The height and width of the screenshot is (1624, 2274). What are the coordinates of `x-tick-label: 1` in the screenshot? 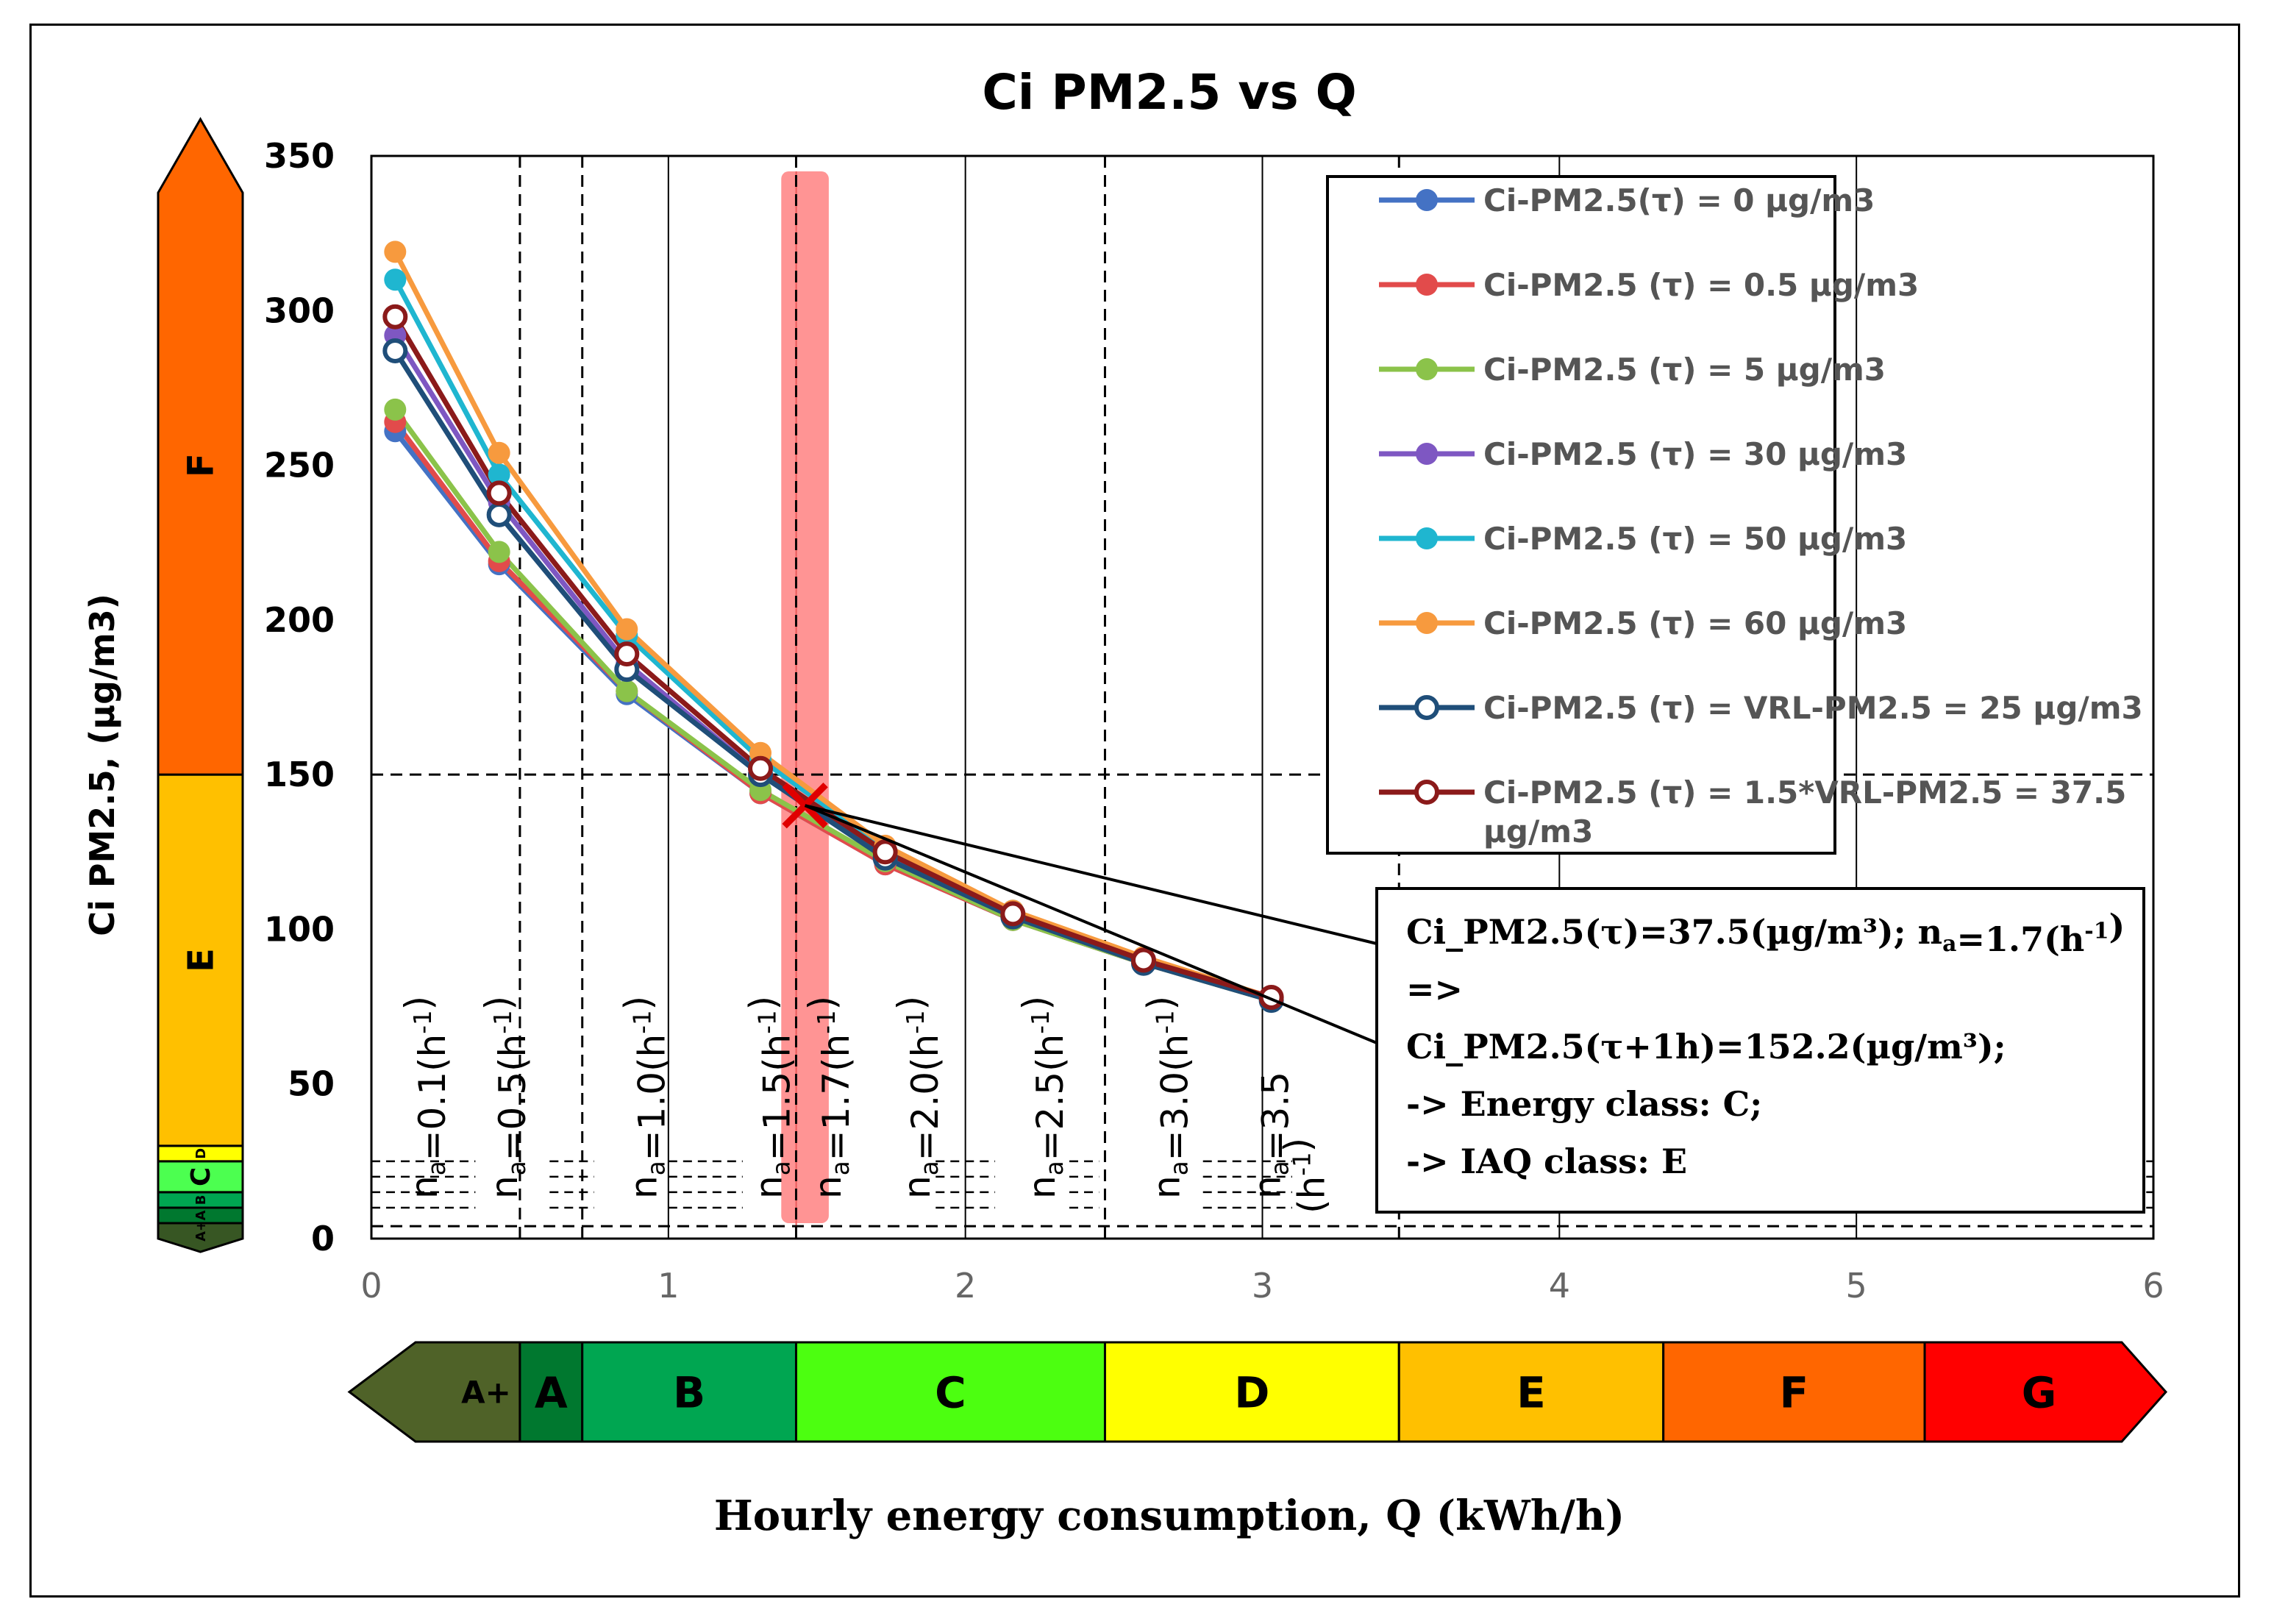 It's located at (668, 1286).